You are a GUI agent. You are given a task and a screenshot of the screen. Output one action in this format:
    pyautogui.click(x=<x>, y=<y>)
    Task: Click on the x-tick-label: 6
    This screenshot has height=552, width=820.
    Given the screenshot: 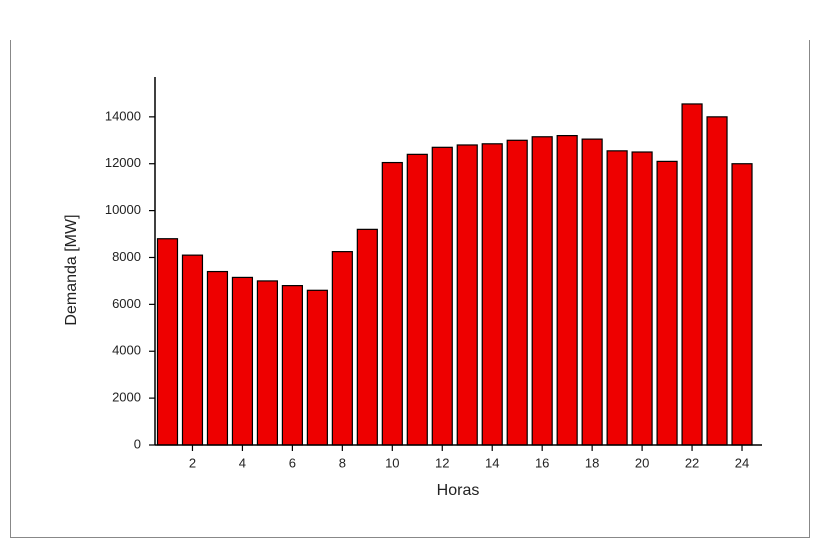 What is the action you would take?
    pyautogui.click(x=292, y=462)
    